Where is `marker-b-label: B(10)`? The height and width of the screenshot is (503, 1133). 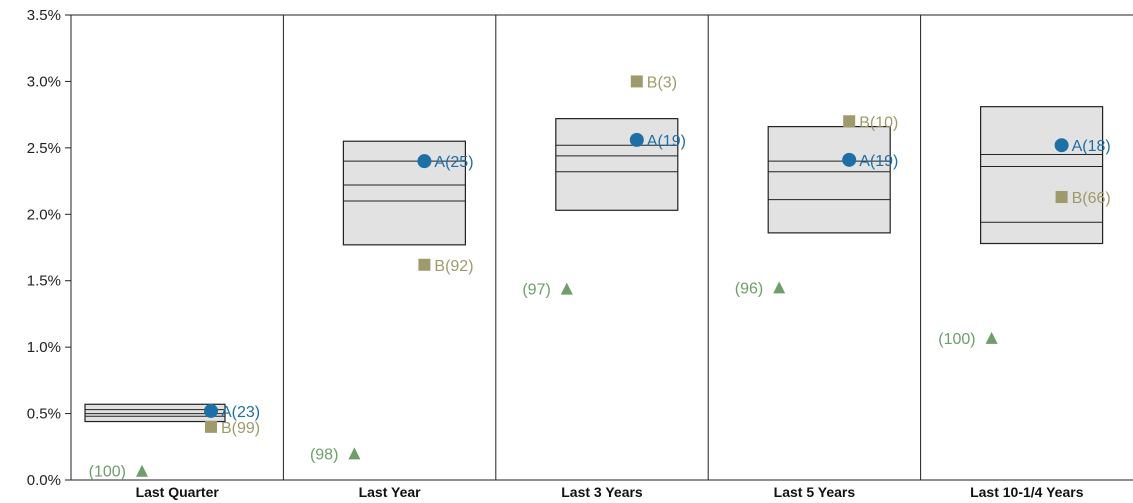 marker-b-label: B(10) is located at coordinates (878, 122).